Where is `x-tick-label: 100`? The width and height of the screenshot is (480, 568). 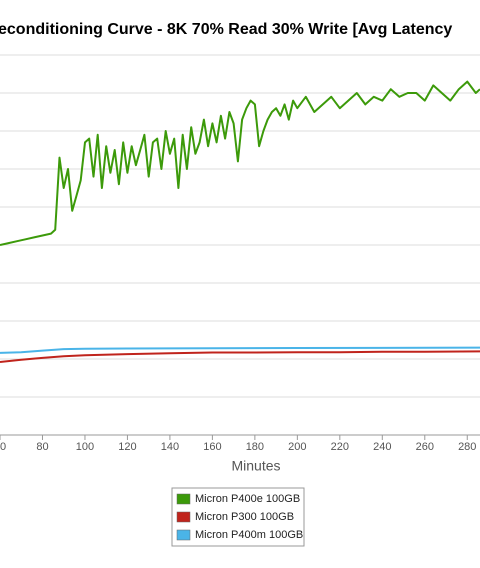
x-tick-label: 100 is located at coordinates (85, 447).